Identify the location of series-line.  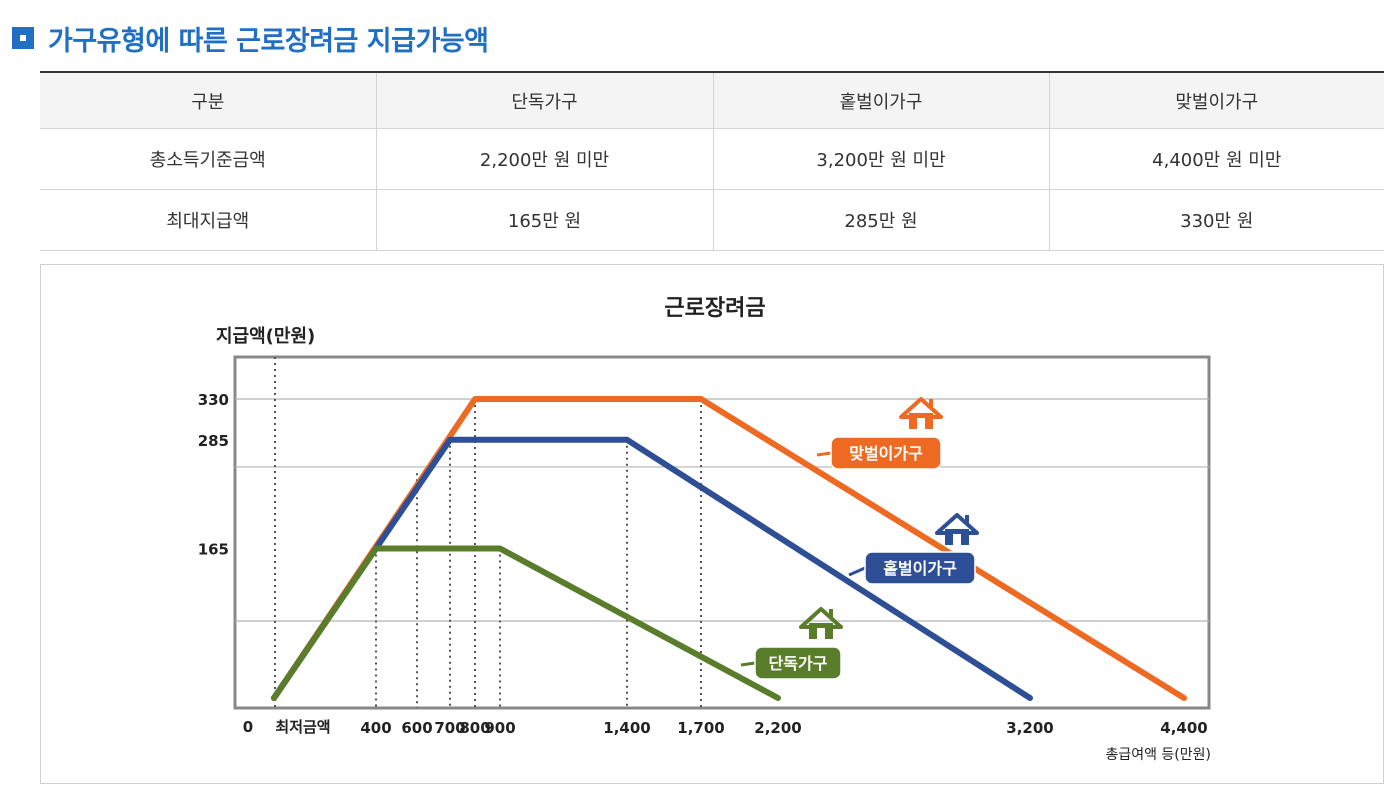
(526, 623).